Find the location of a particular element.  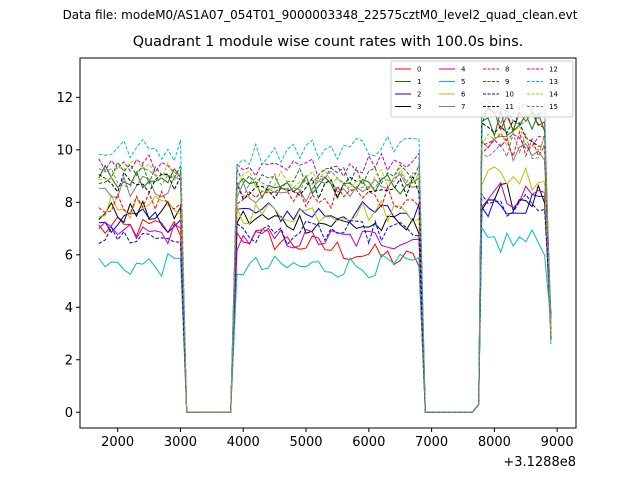

legend-label-0: 0 is located at coordinates (419, 70).